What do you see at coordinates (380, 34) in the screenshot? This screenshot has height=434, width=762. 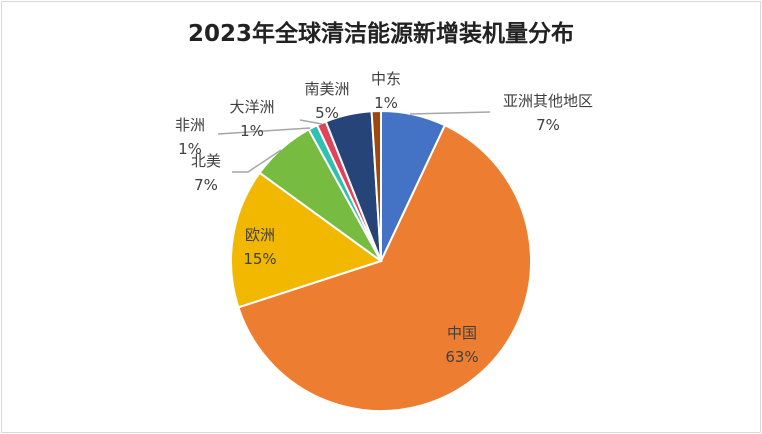 I see `chart-title: 2023年全球清洁能源新增装机量分布` at bounding box center [380, 34].